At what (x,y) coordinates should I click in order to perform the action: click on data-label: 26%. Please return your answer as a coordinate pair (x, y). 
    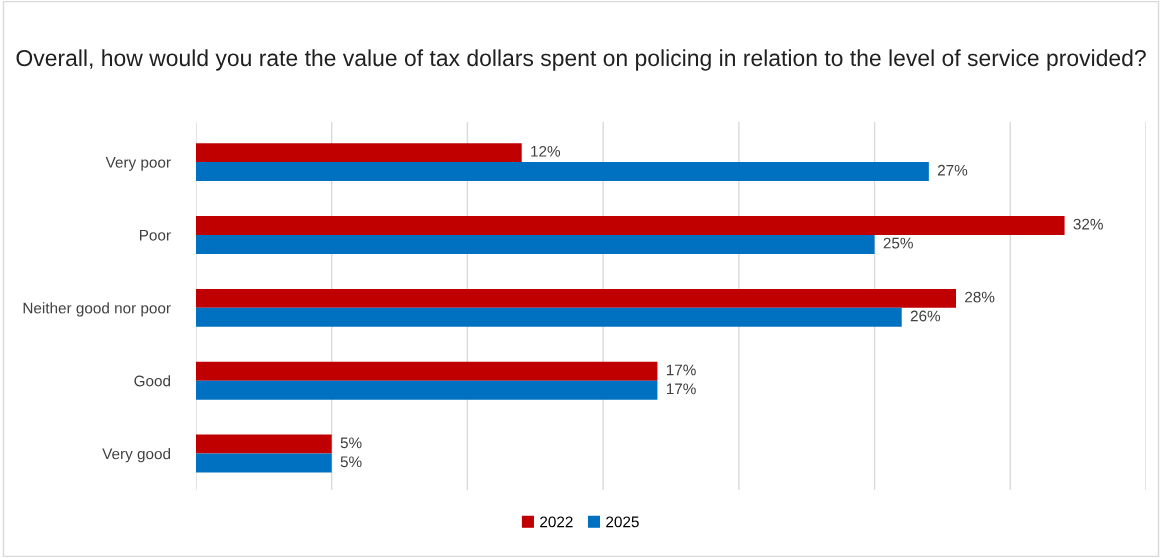
    Looking at the image, I should click on (925, 316).